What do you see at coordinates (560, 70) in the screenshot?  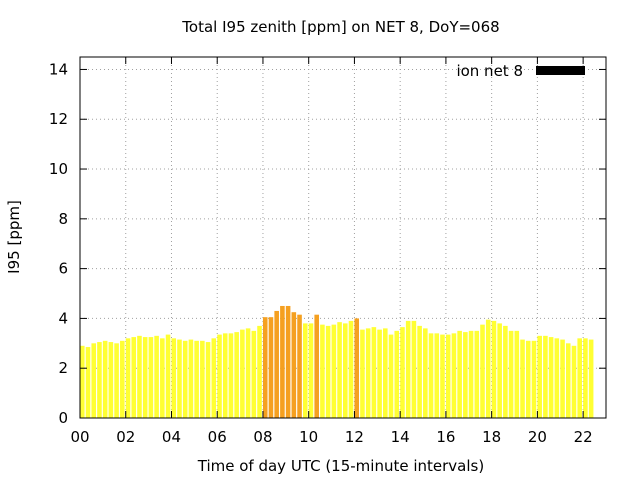 I see `legend-swatch` at bounding box center [560, 70].